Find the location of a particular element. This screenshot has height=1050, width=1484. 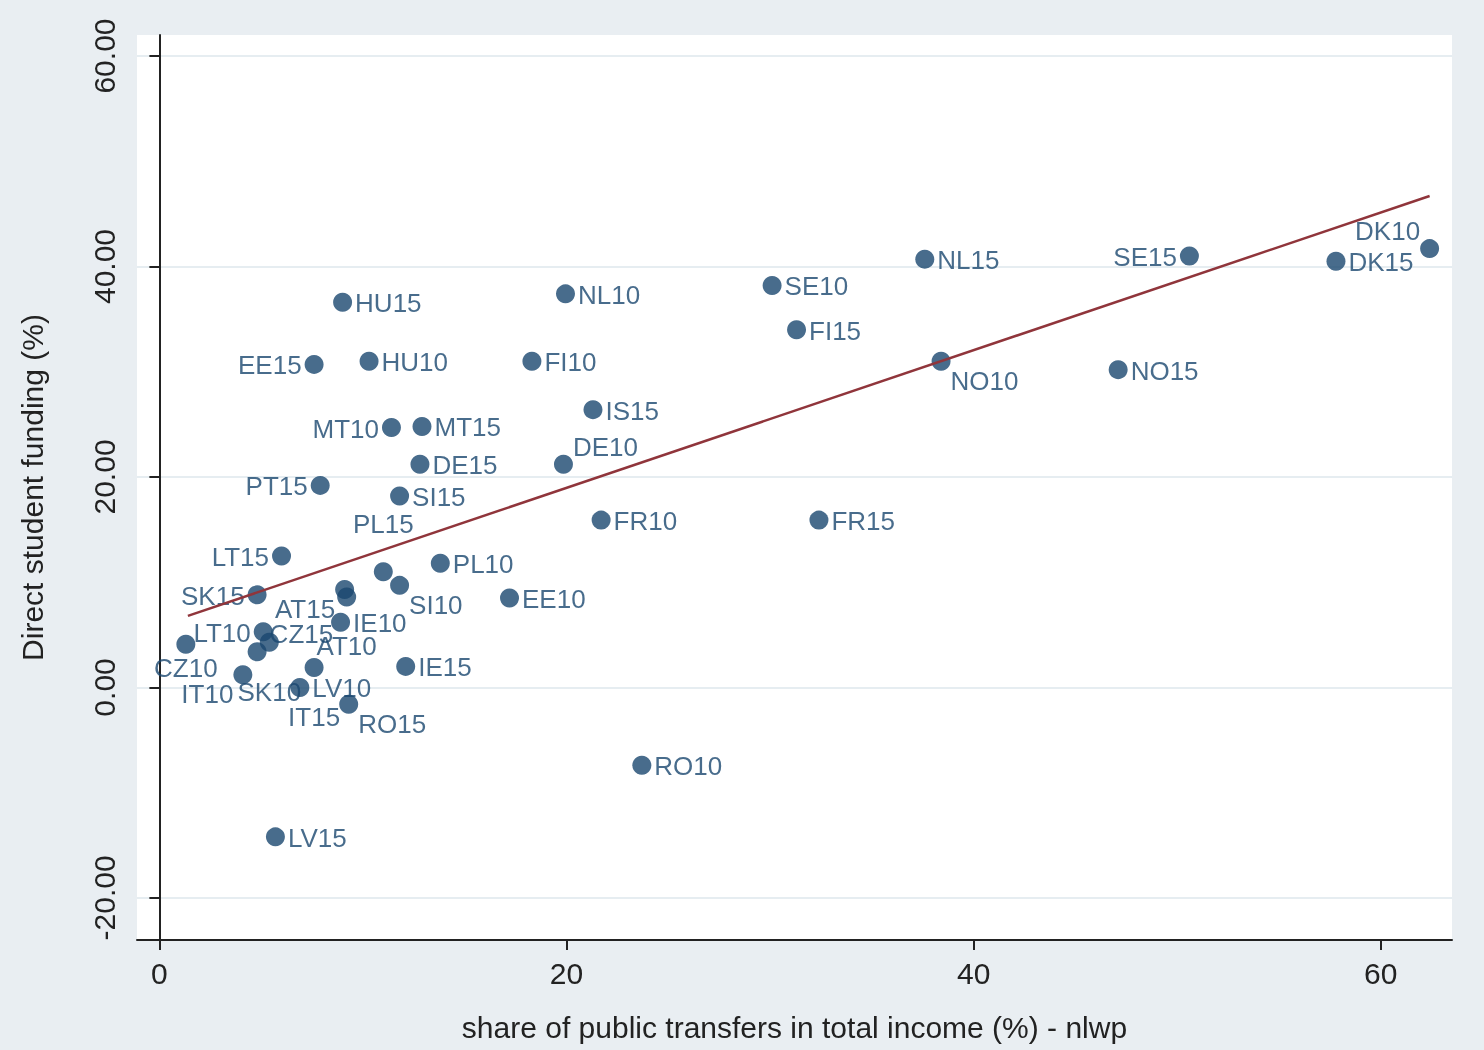

x-axis-title: share of public transfers in total income (%) - nlwp is located at coordinates (794, 1027).